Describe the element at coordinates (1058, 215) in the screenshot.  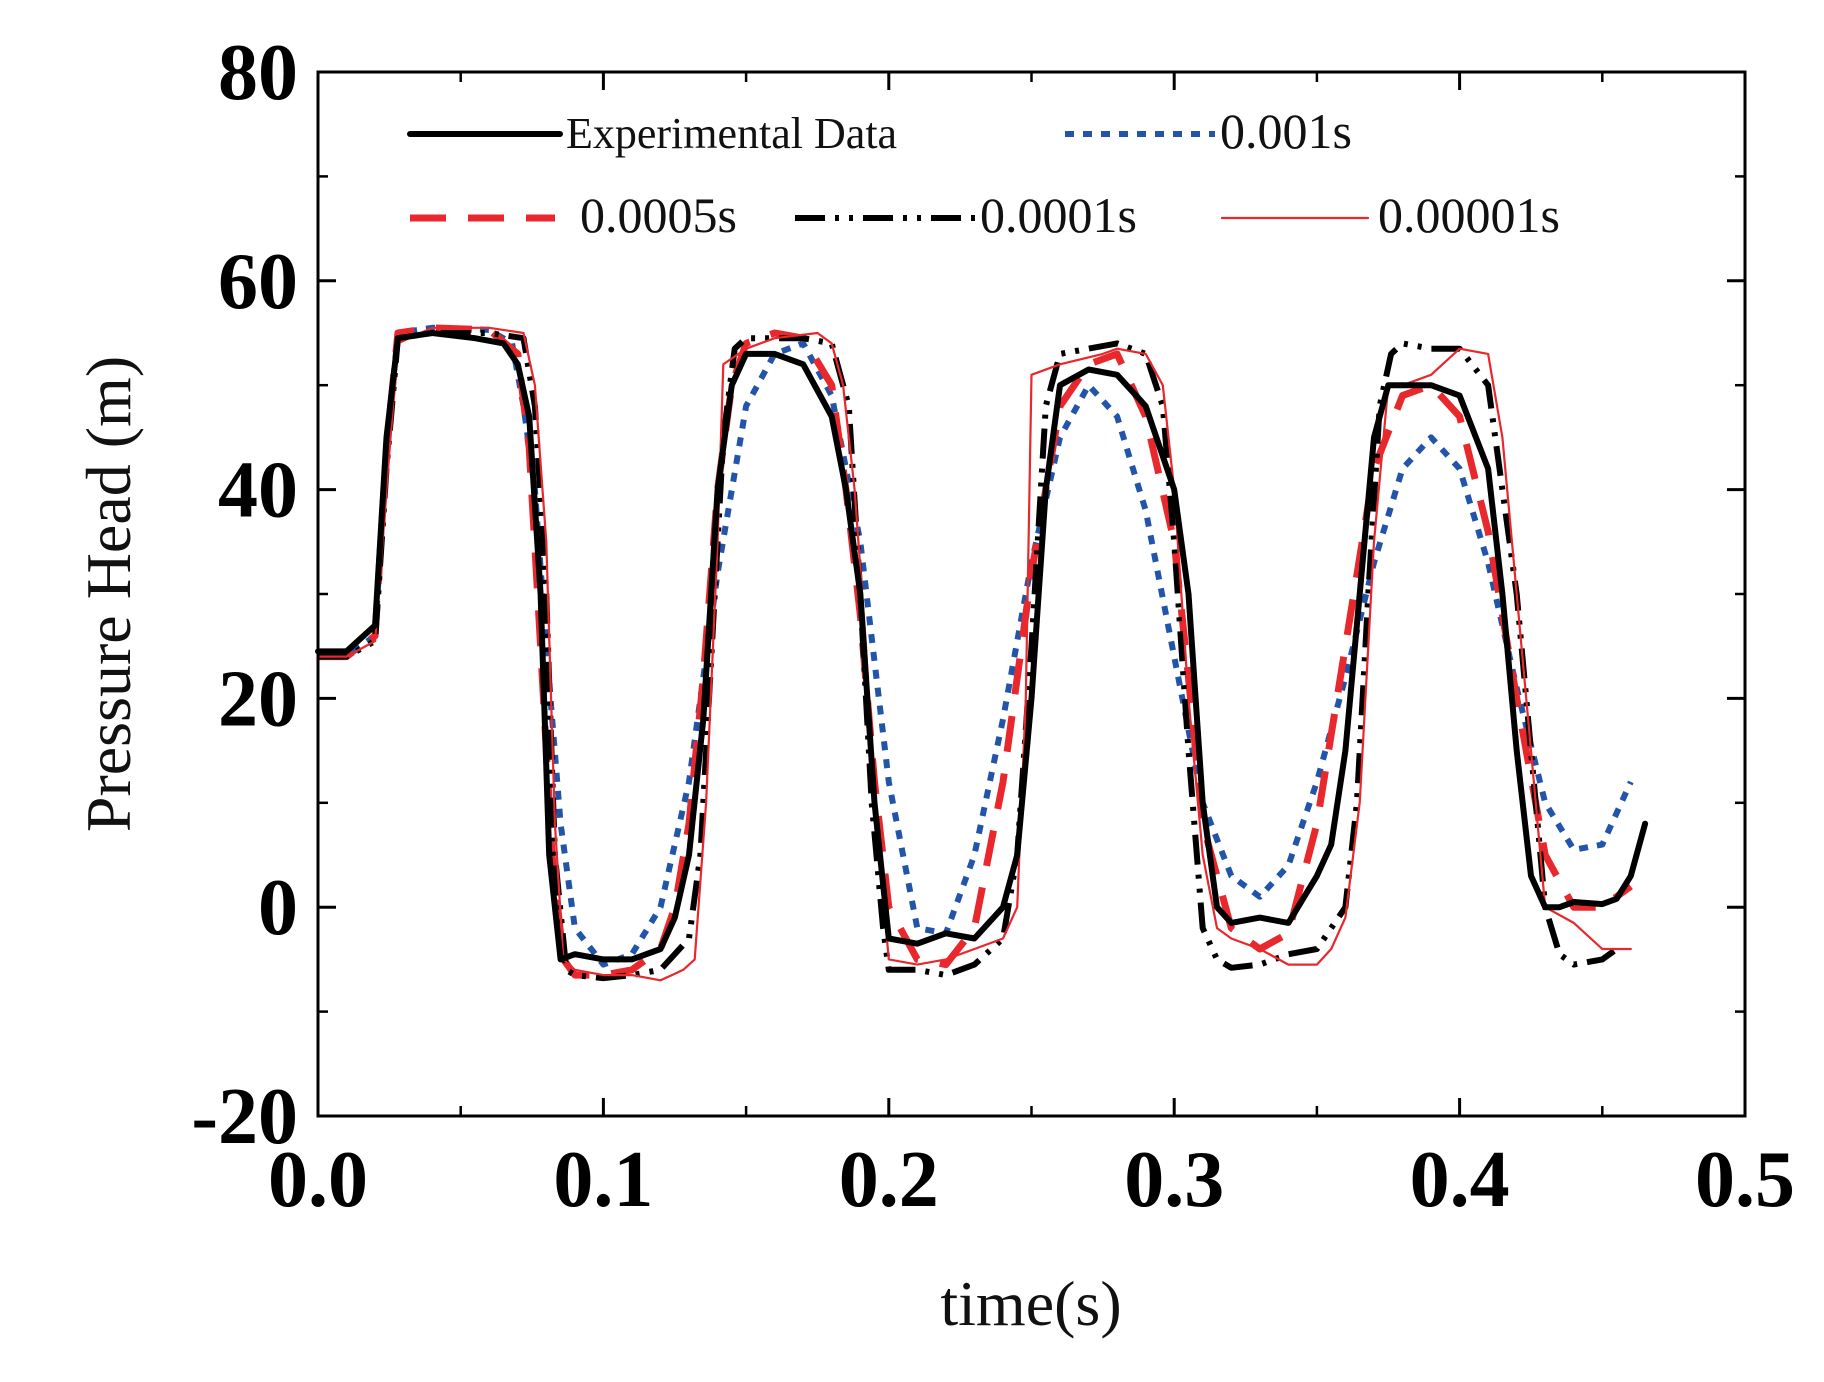
I see `legend-label-3: 0.0001s` at that location.